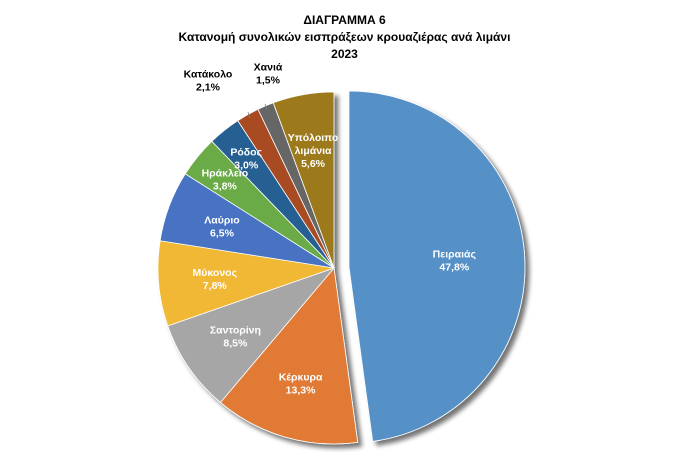 The width and height of the screenshot is (689, 467). Describe the element at coordinates (235, 343) in the screenshot. I see `slice-value-label: 8,5%` at that location.